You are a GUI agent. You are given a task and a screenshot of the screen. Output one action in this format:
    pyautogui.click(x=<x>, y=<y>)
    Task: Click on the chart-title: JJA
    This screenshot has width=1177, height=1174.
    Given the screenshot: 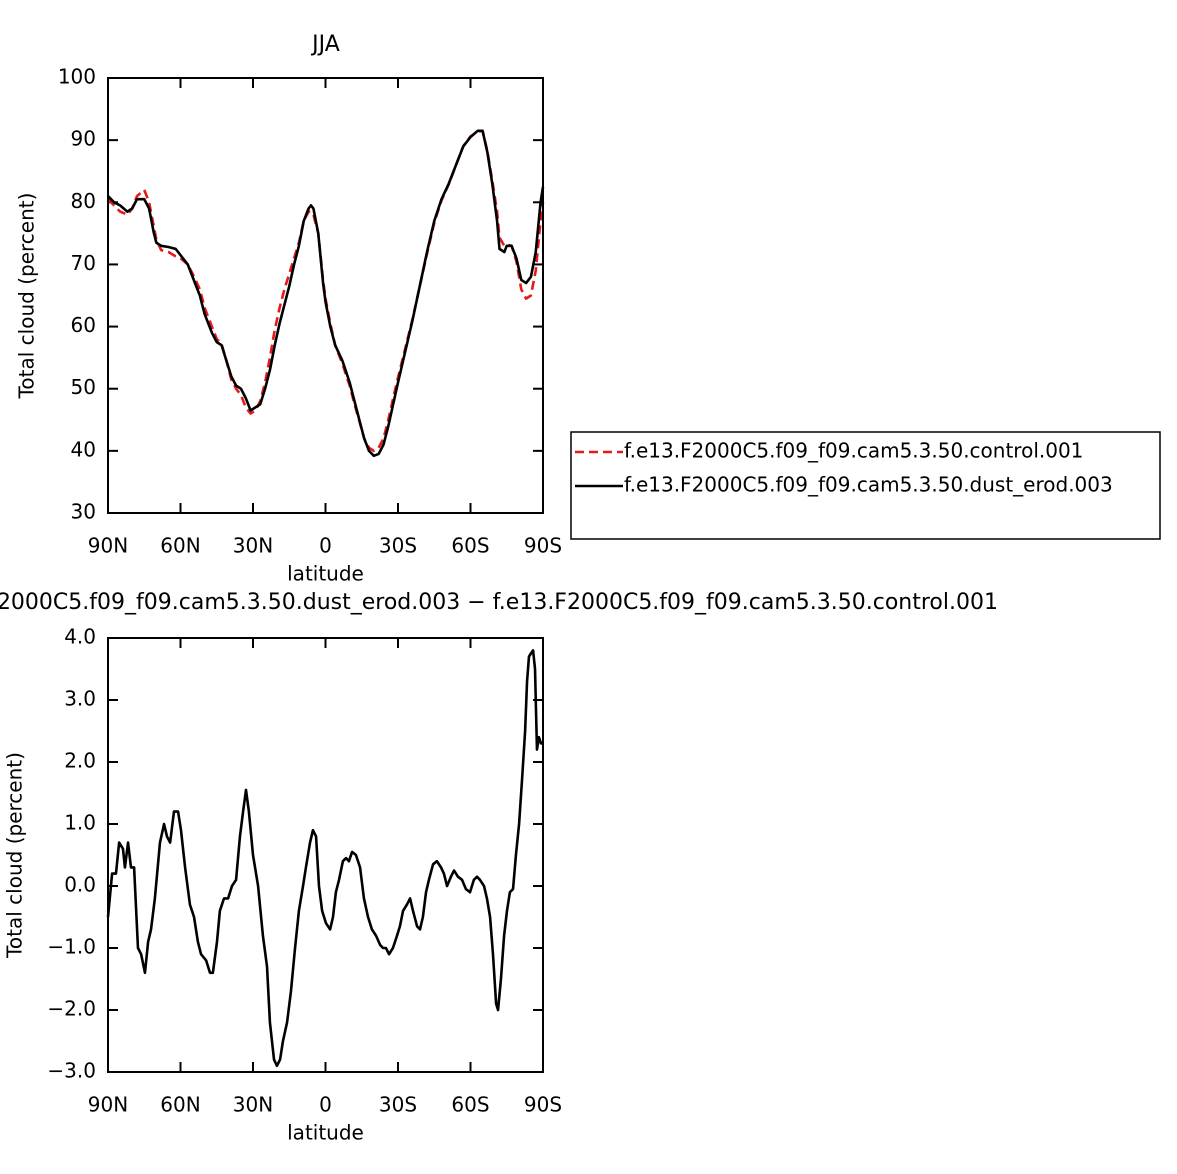 What is the action you would take?
    pyautogui.click(x=325, y=44)
    